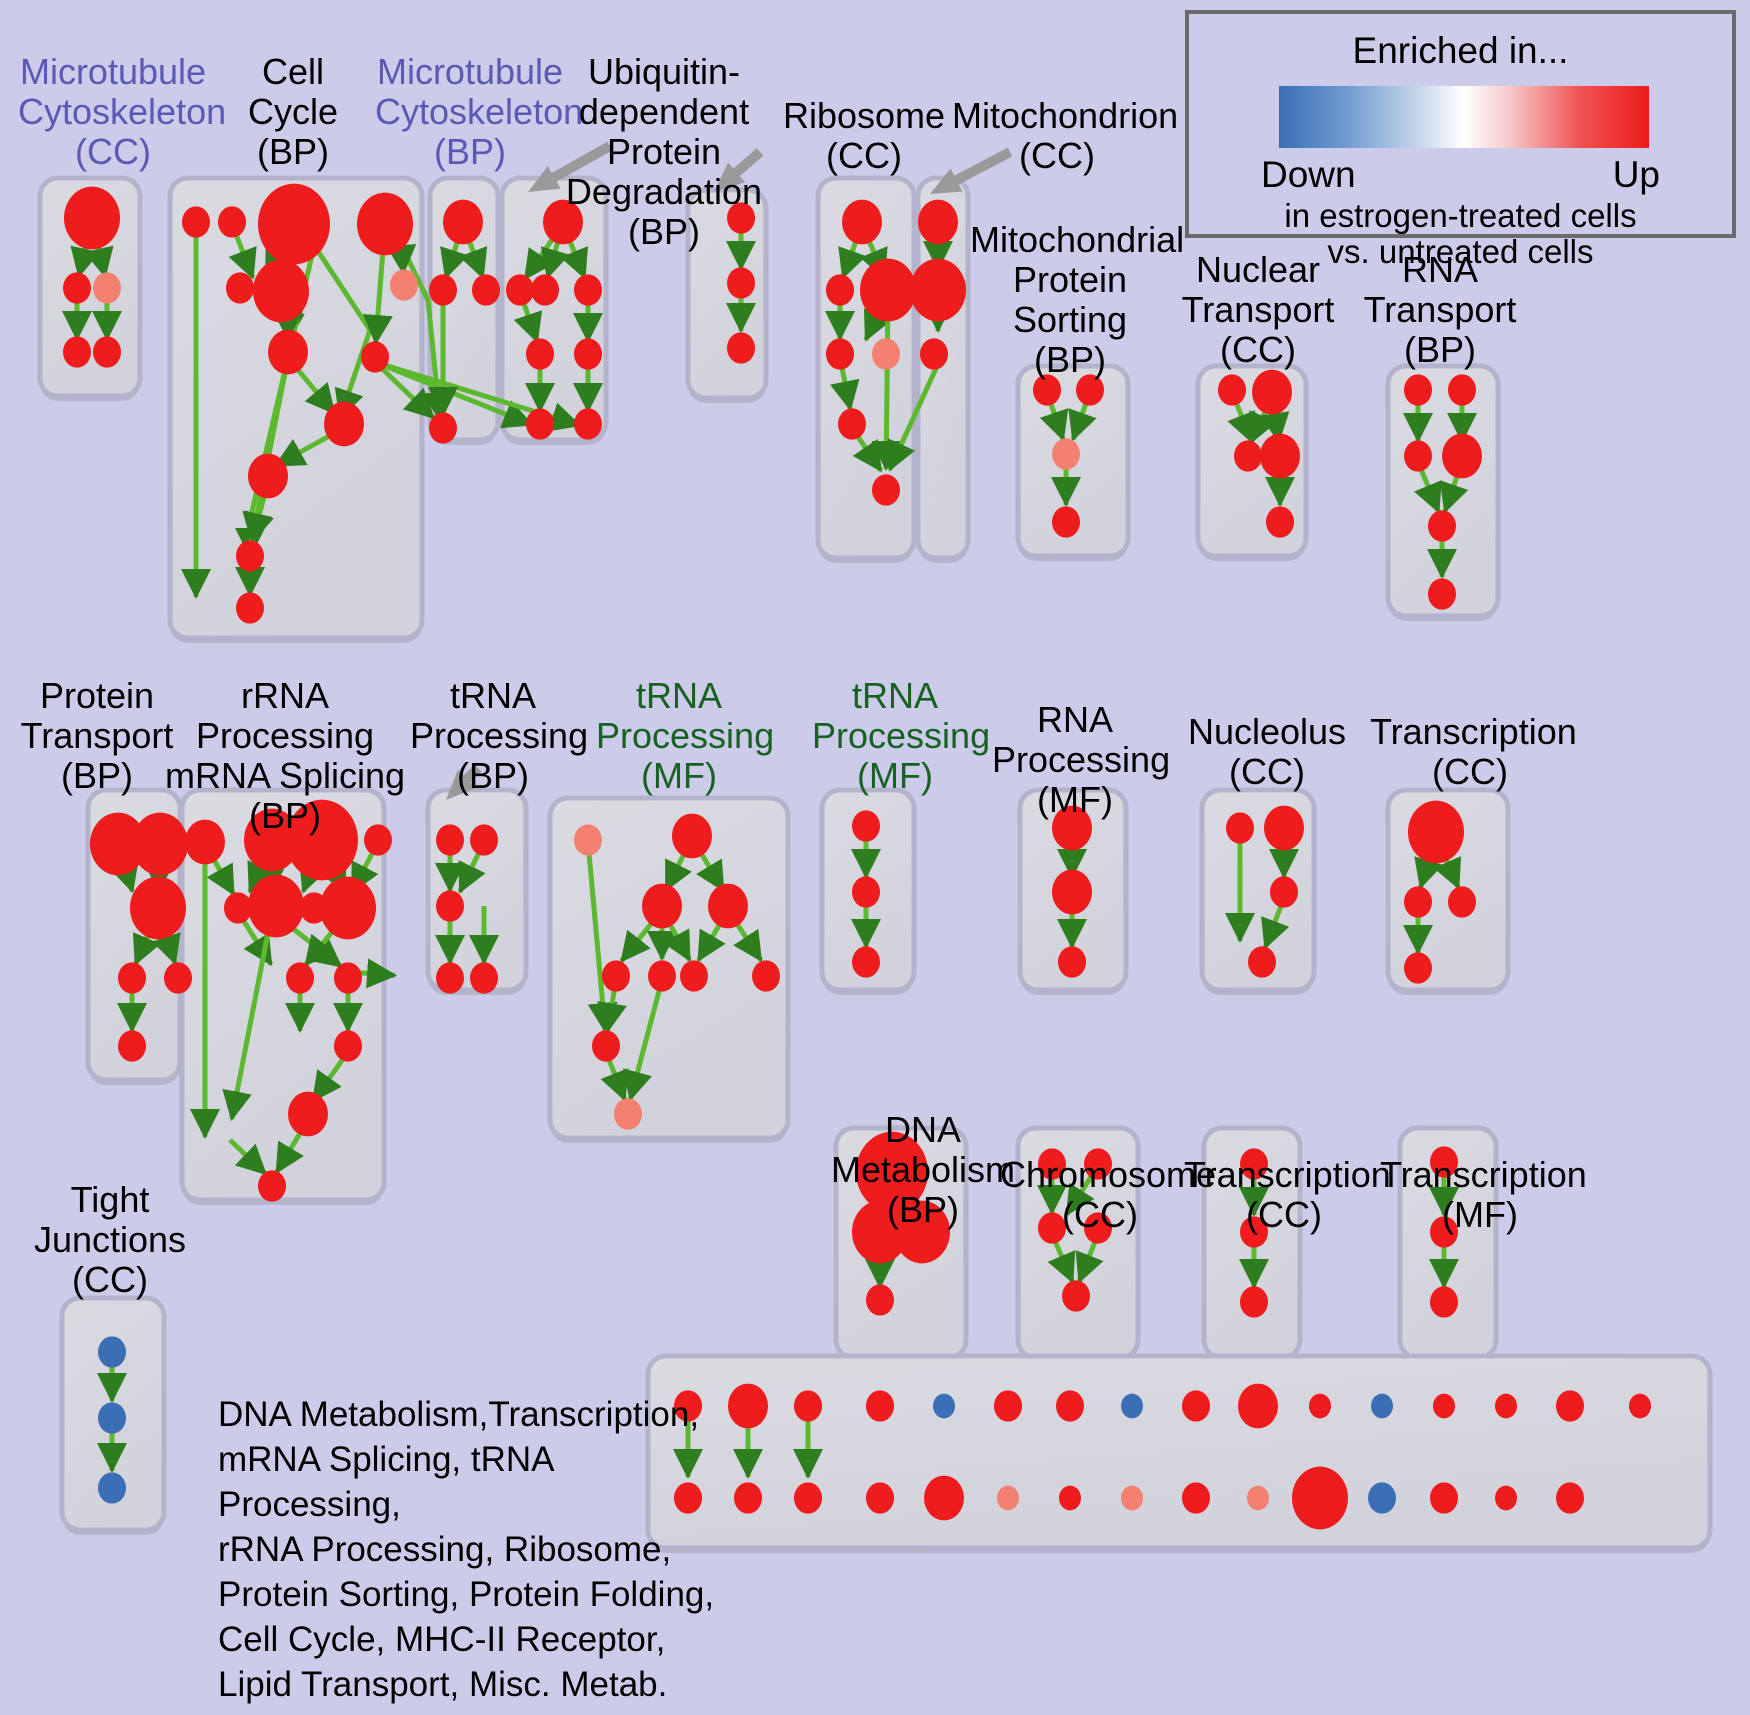  Describe the element at coordinates (1473, 751) in the screenshot. I see `cluster-label-transcription-cc-1: Transcription (CC)` at that location.